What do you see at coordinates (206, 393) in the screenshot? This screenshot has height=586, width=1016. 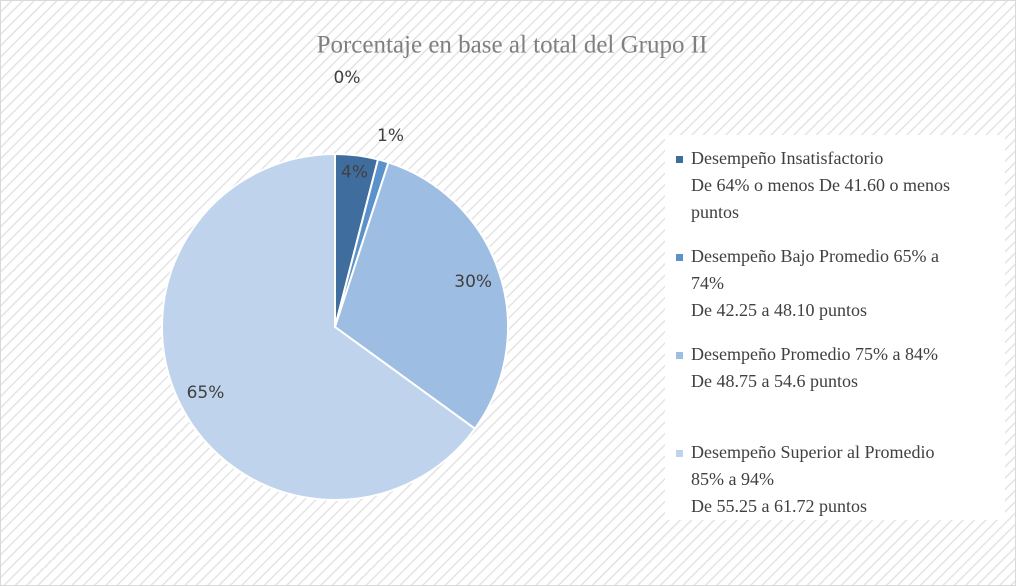 I see `data-label: 65%` at bounding box center [206, 393].